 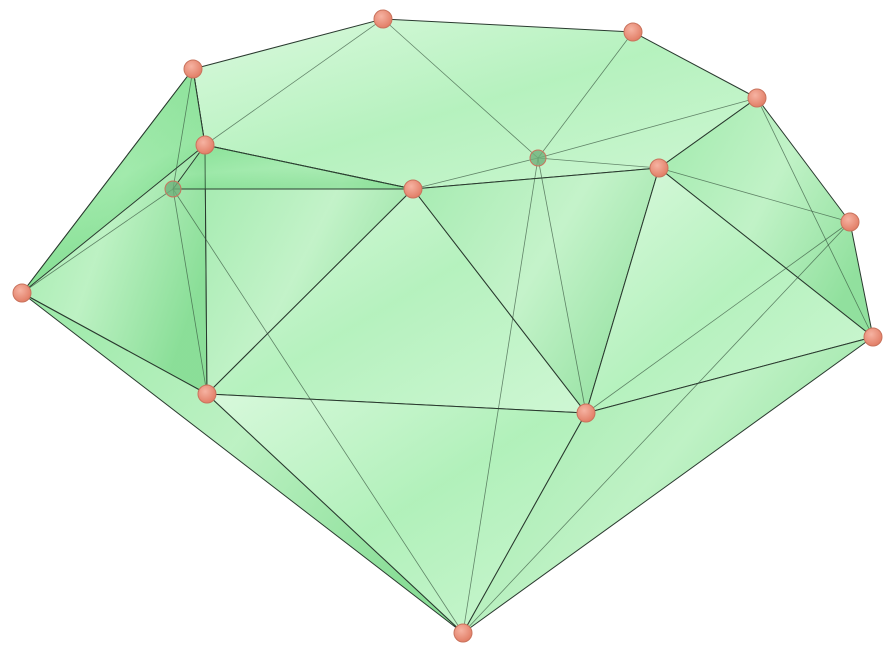 What do you see at coordinates (659, 168) in the screenshot?
I see `vertex-g` at bounding box center [659, 168].